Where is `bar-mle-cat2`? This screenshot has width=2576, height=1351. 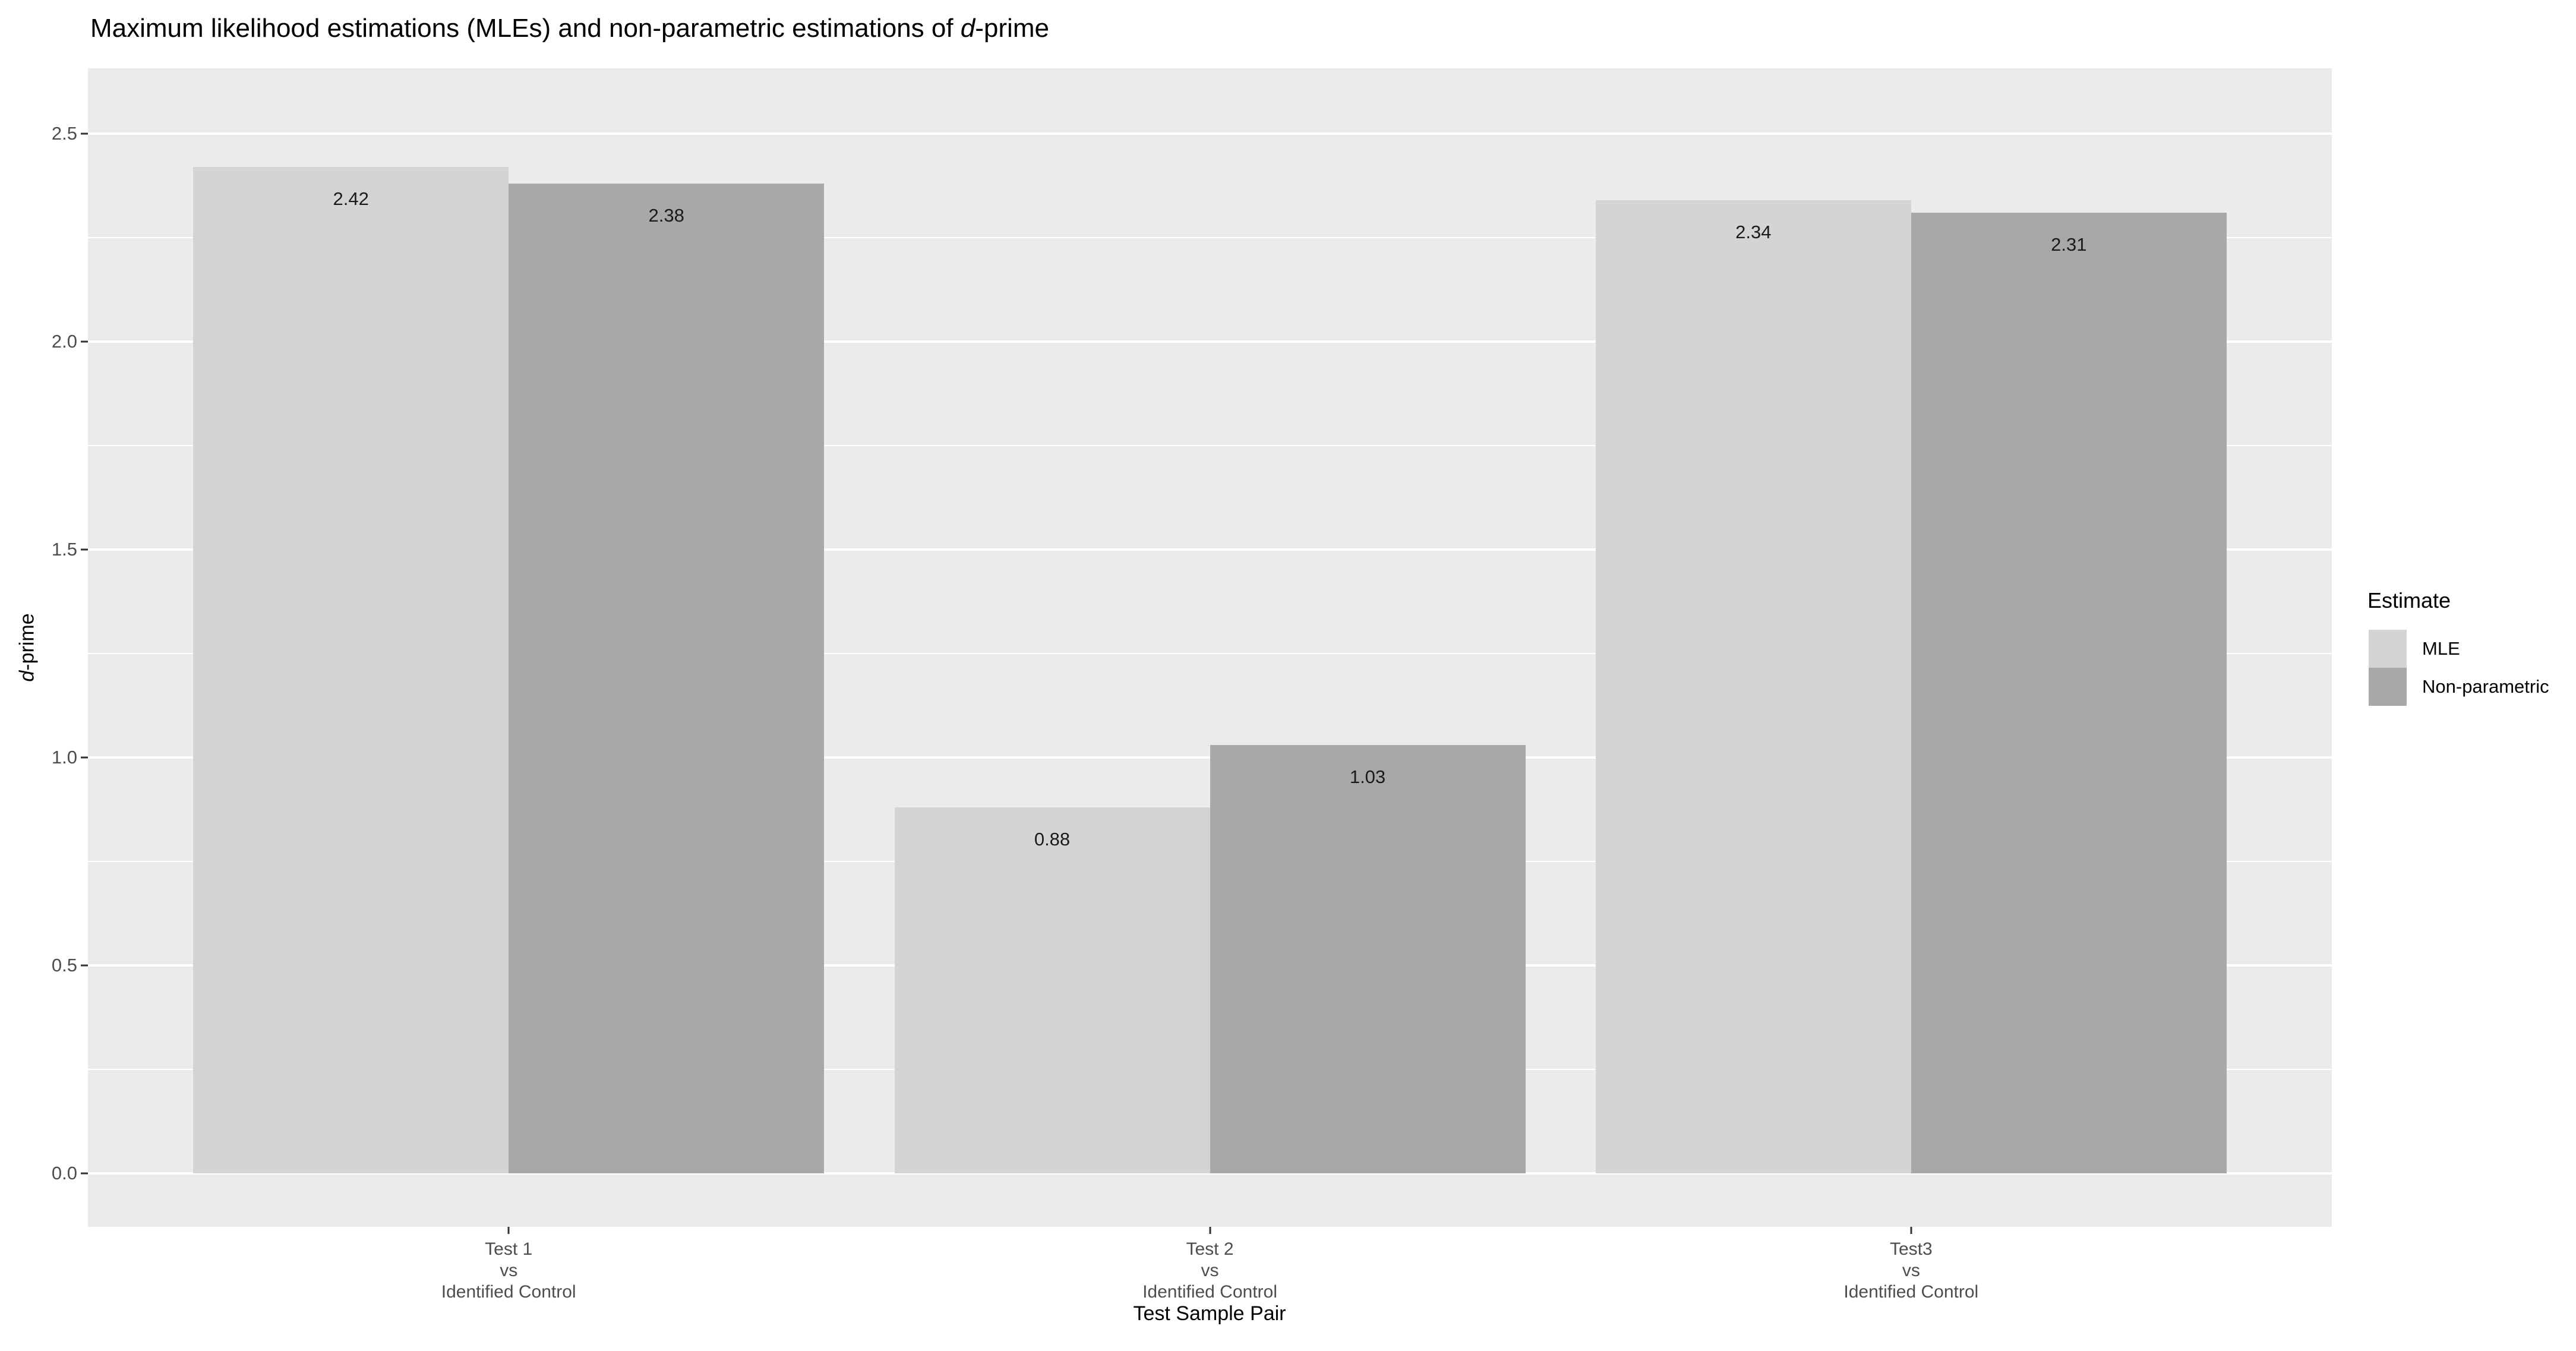
bar-mle-cat2 is located at coordinates (1052, 990).